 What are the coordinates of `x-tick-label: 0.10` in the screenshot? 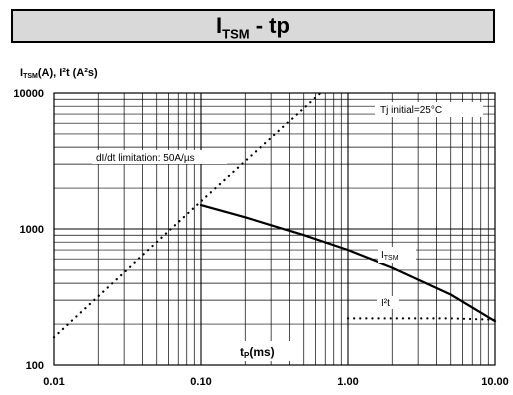 It's located at (200, 382).